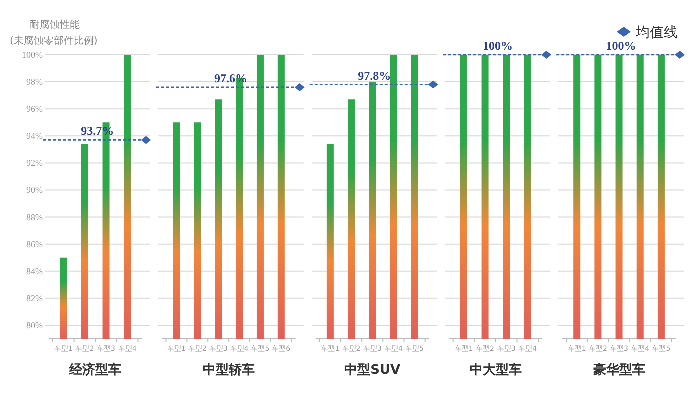 The height and width of the screenshot is (398, 700). Describe the element at coordinates (35, 271) in the screenshot. I see `y-tick-label: 84%` at that location.